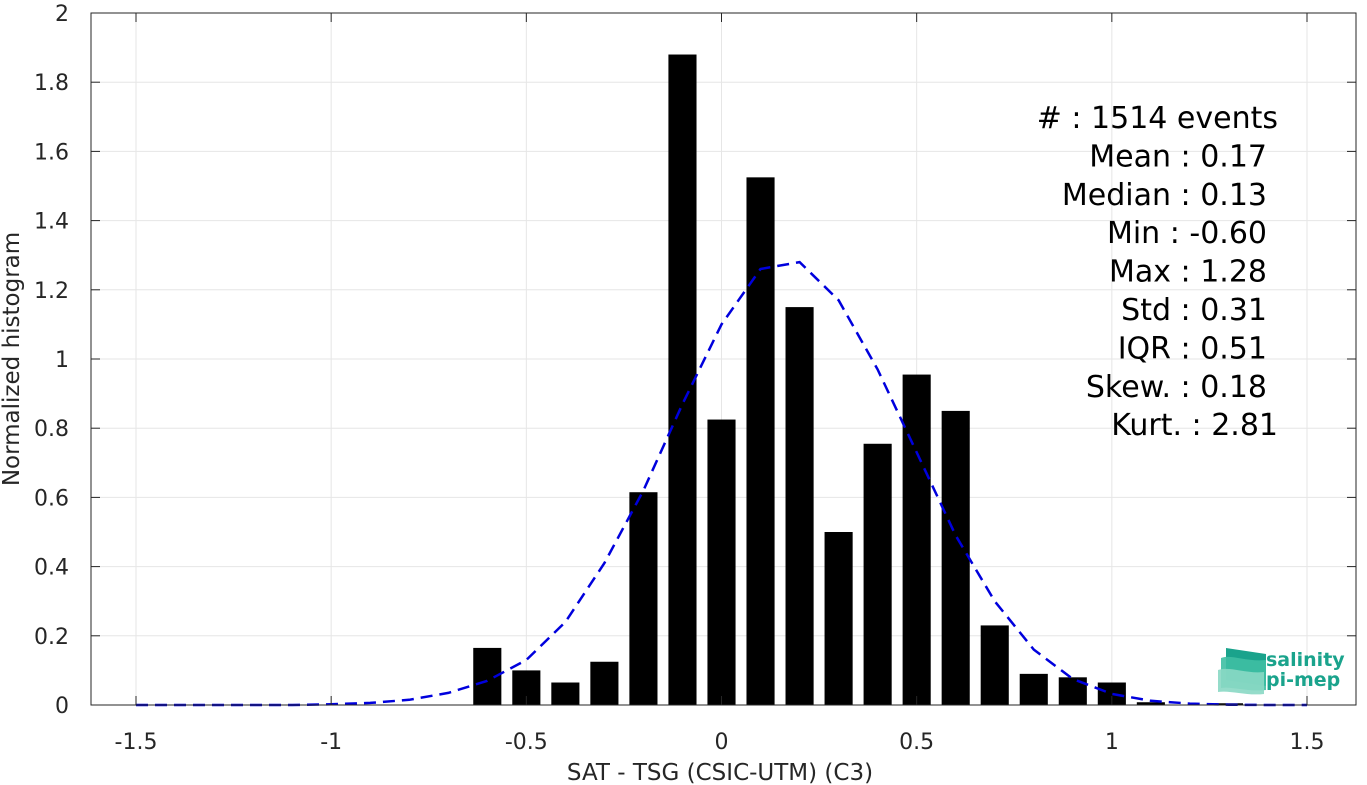 This screenshot has width=1367, height=785. Describe the element at coordinates (1307, 742) in the screenshot. I see `x-tick-label-6: 1.5` at that location.